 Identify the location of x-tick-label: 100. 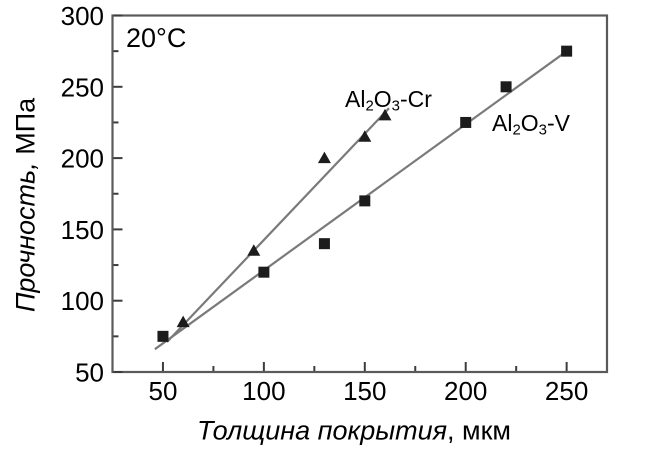
(263, 391).